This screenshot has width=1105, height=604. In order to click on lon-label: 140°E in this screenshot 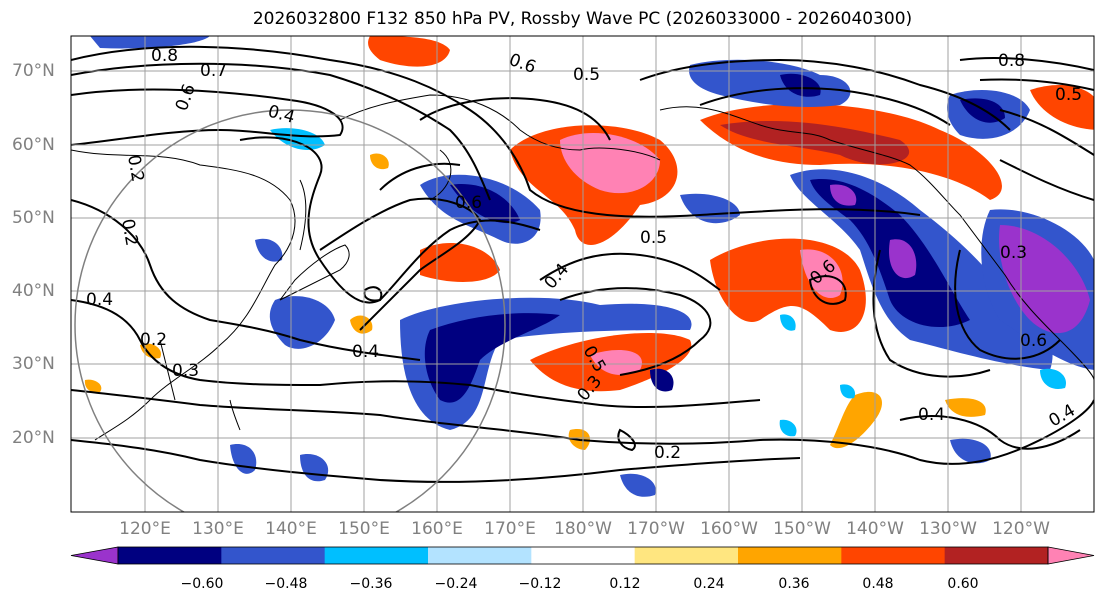, I will do `click(291, 529)`.